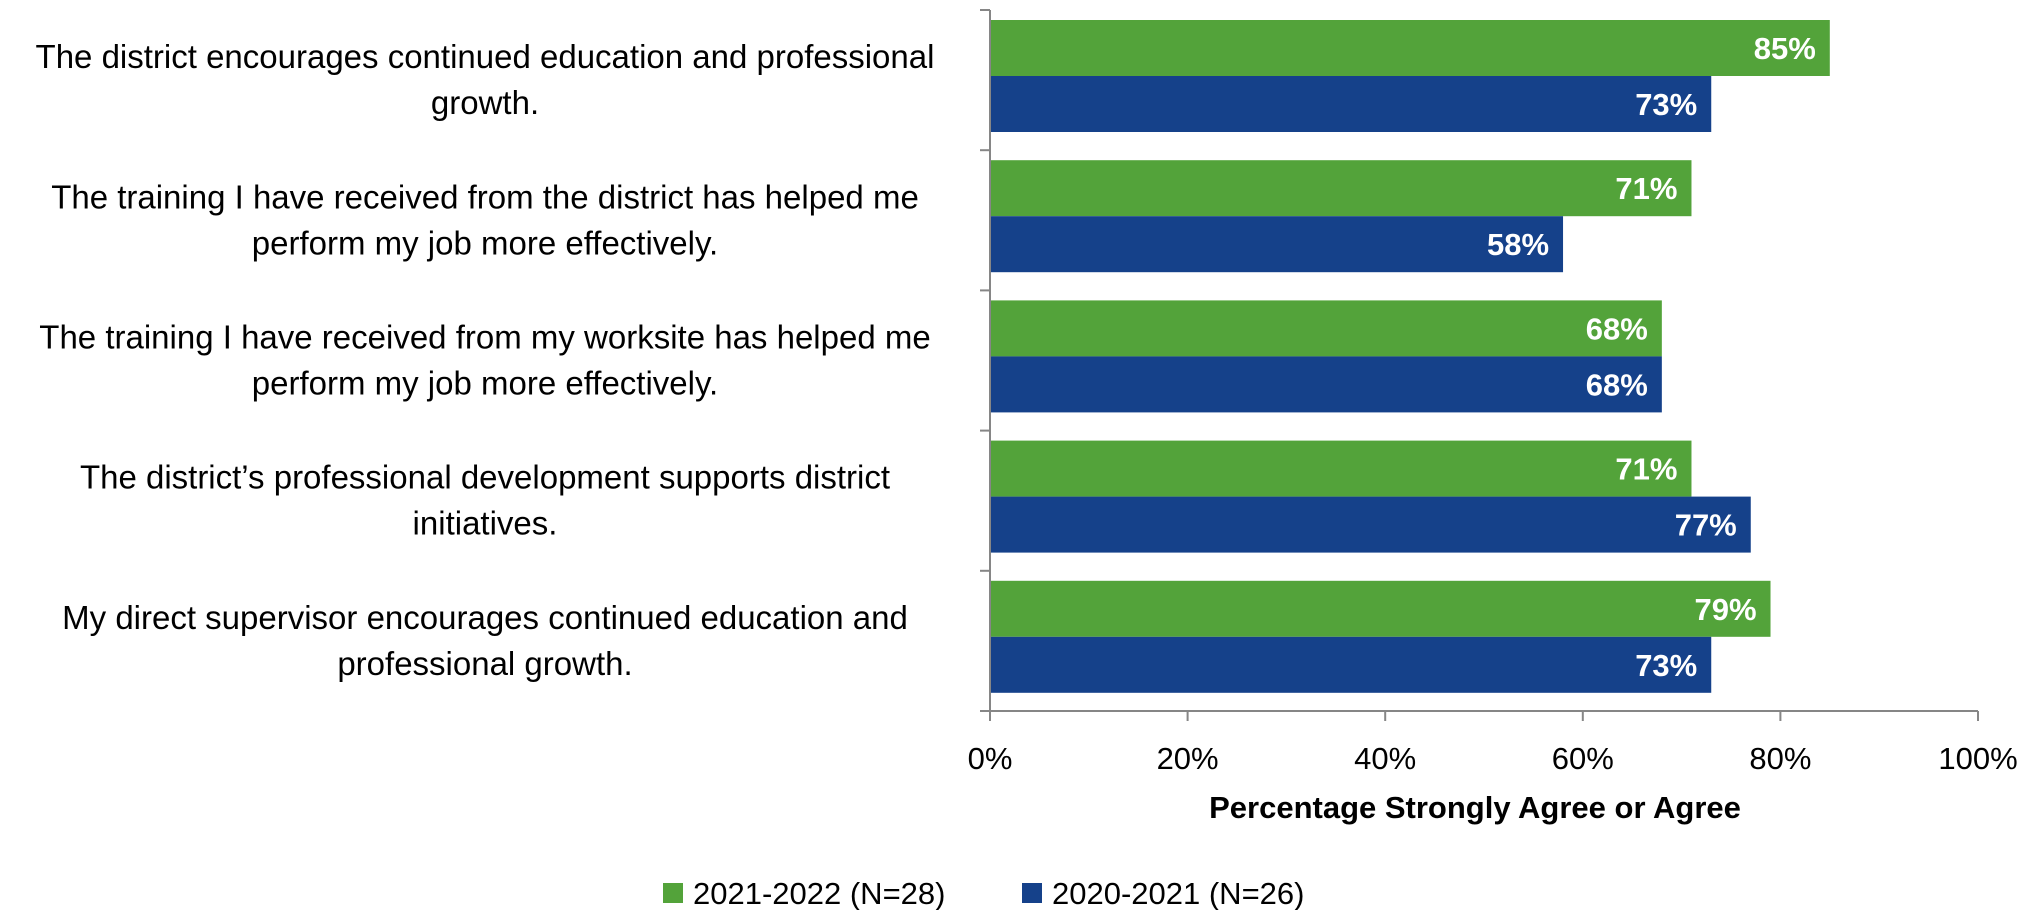  What do you see at coordinates (1785, 48) in the screenshot?
I see `data-label: 85%` at bounding box center [1785, 48].